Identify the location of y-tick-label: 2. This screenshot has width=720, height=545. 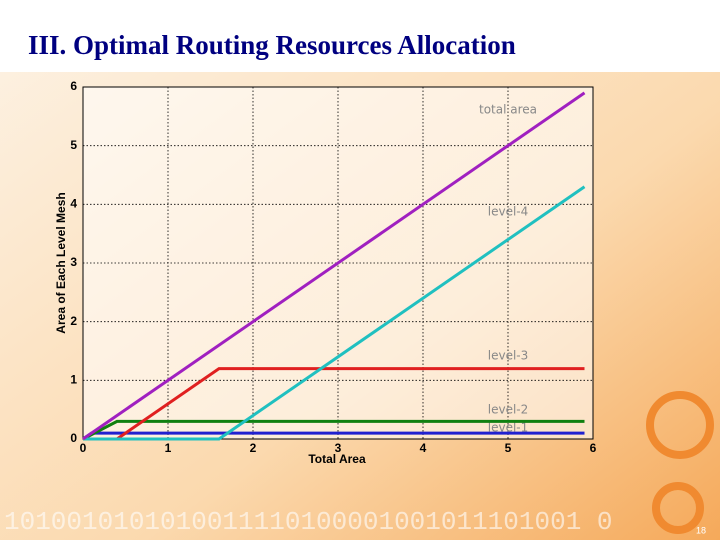
(73, 321).